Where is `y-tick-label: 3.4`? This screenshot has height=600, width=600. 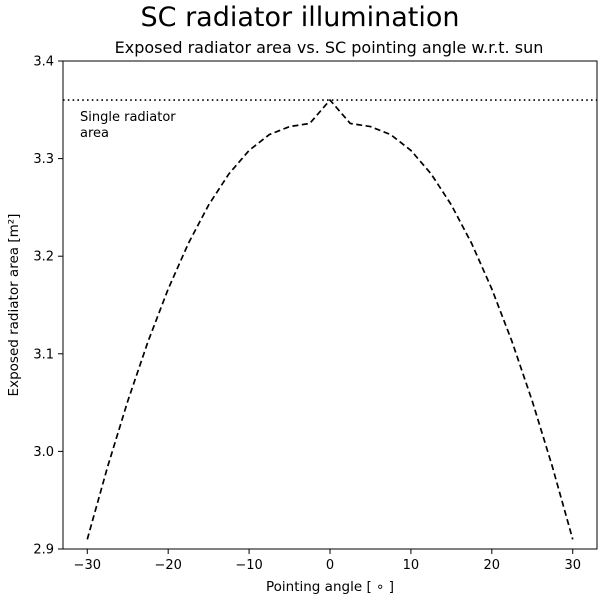
y-tick-label: 3.4 is located at coordinates (43, 62).